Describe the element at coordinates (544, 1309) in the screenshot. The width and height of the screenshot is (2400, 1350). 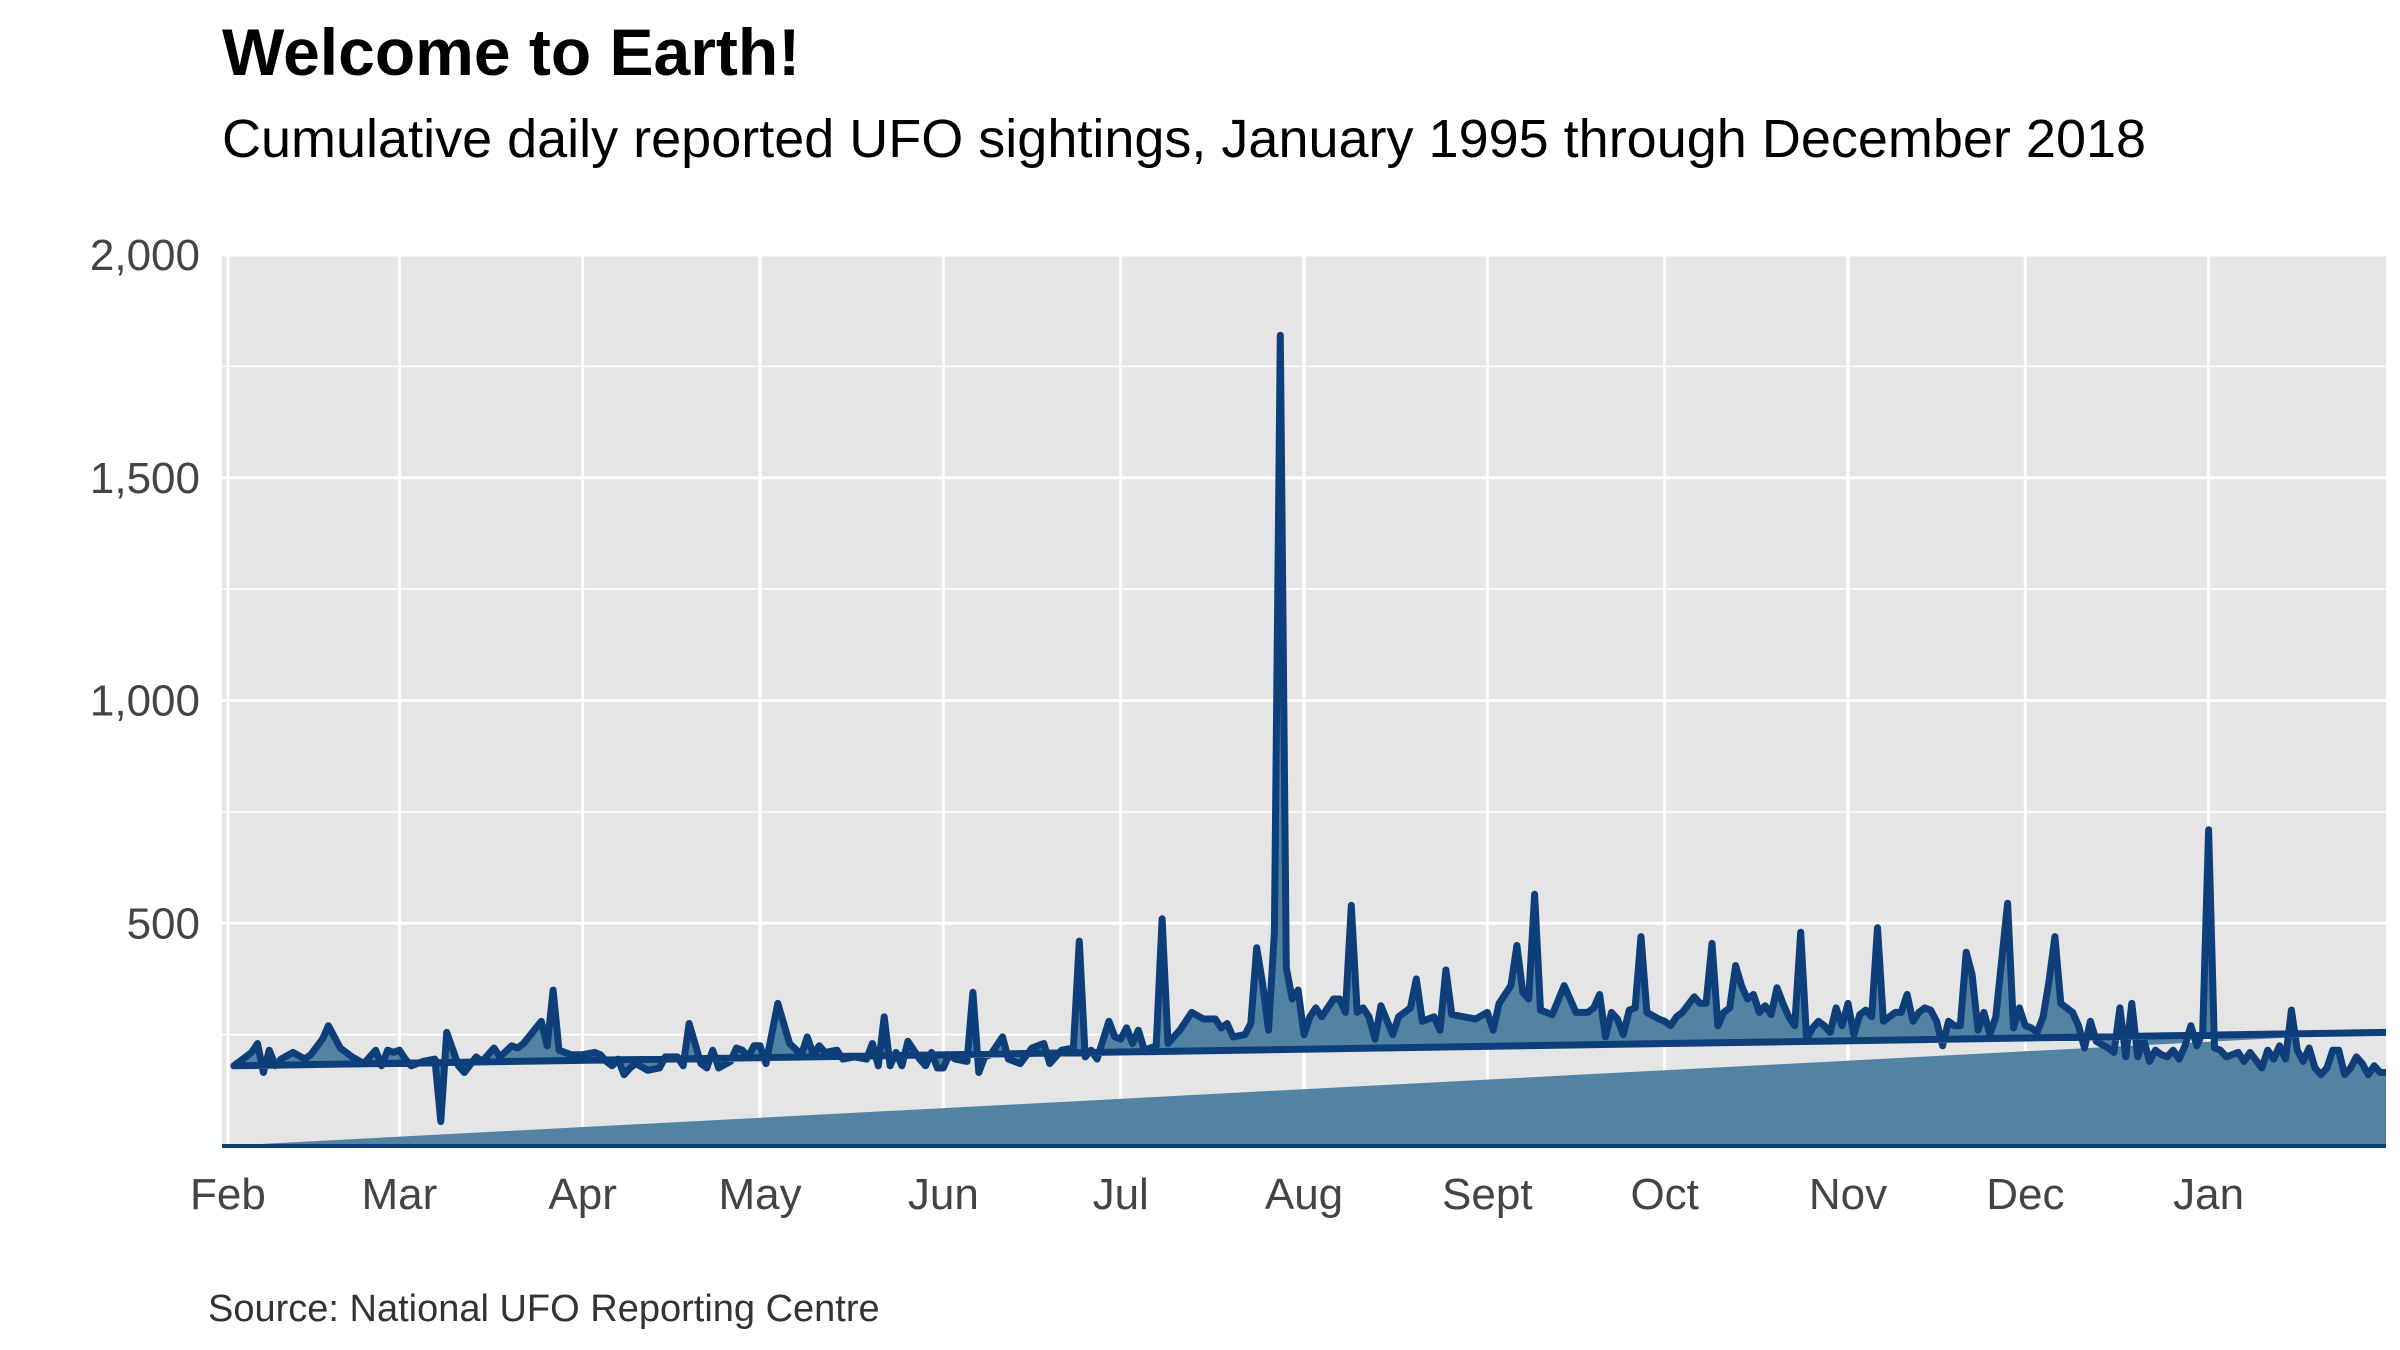
I see `chart-caption: Source: National UFO Reporting Centre` at that location.